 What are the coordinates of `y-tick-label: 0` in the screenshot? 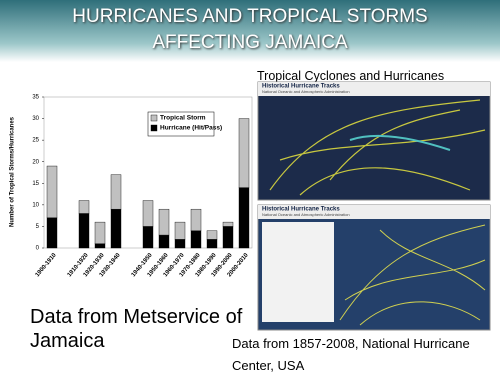 It's located at (38, 249).